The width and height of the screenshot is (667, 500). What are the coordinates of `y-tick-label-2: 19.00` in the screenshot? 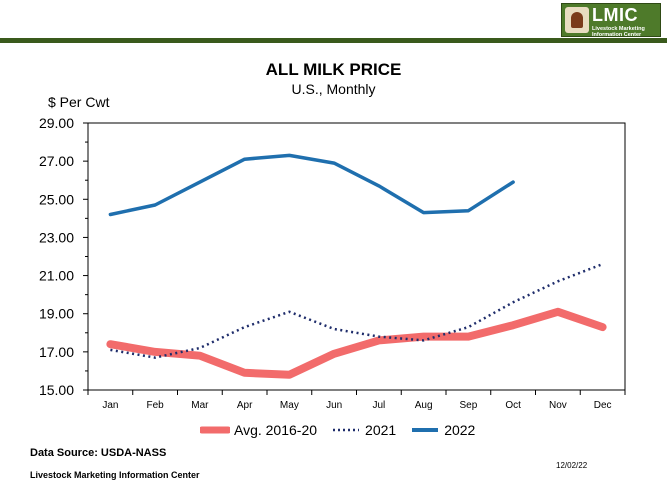 It's located at (56, 314).